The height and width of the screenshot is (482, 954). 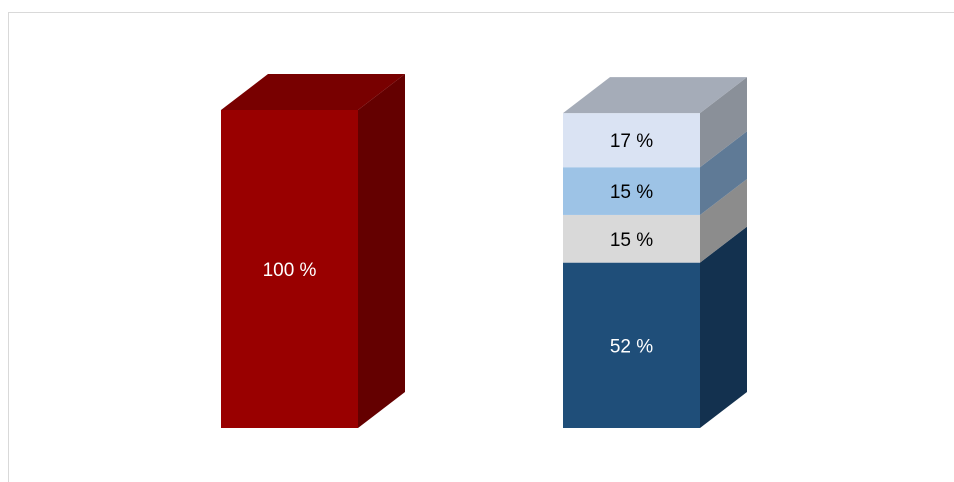 I want to click on bar-front-c1-s1, so click(x=631, y=238).